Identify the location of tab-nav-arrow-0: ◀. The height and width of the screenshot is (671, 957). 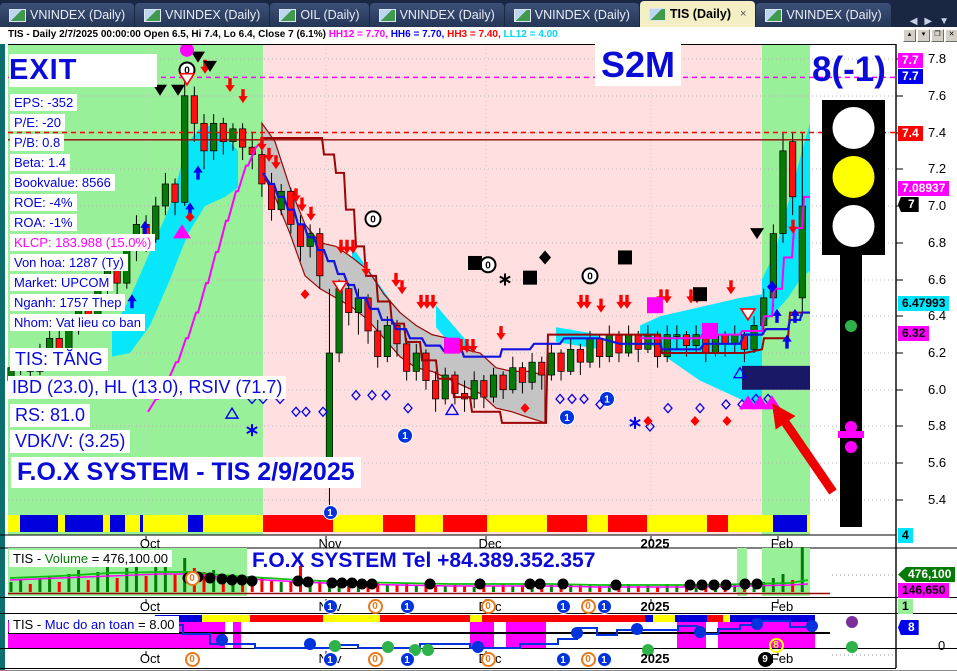
(914, 21).